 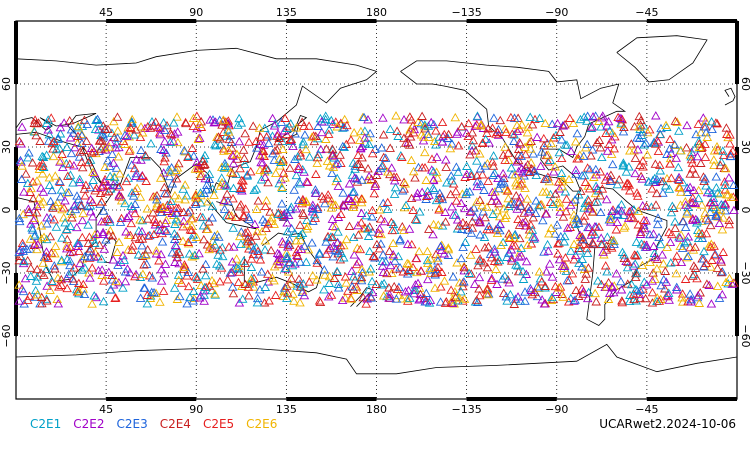 I want to click on product-label: UCARwet2.2024-10-06, so click(x=667, y=424).